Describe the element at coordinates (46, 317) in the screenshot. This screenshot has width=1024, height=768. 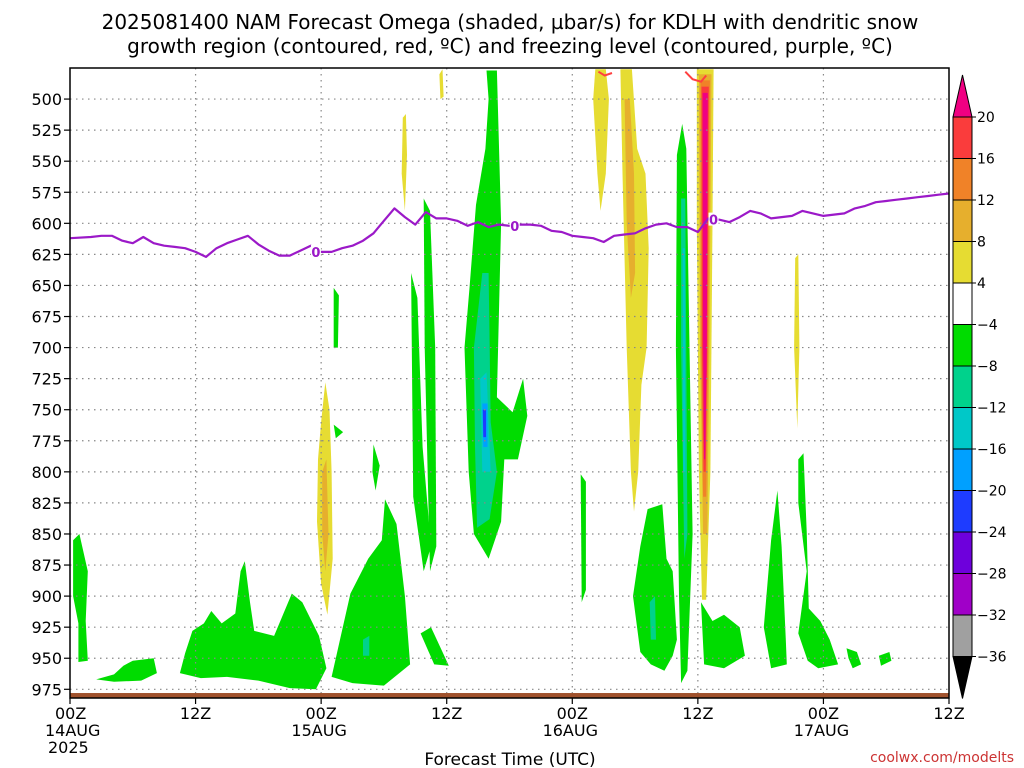
I see `y-tick-label-675: 675` at that location.